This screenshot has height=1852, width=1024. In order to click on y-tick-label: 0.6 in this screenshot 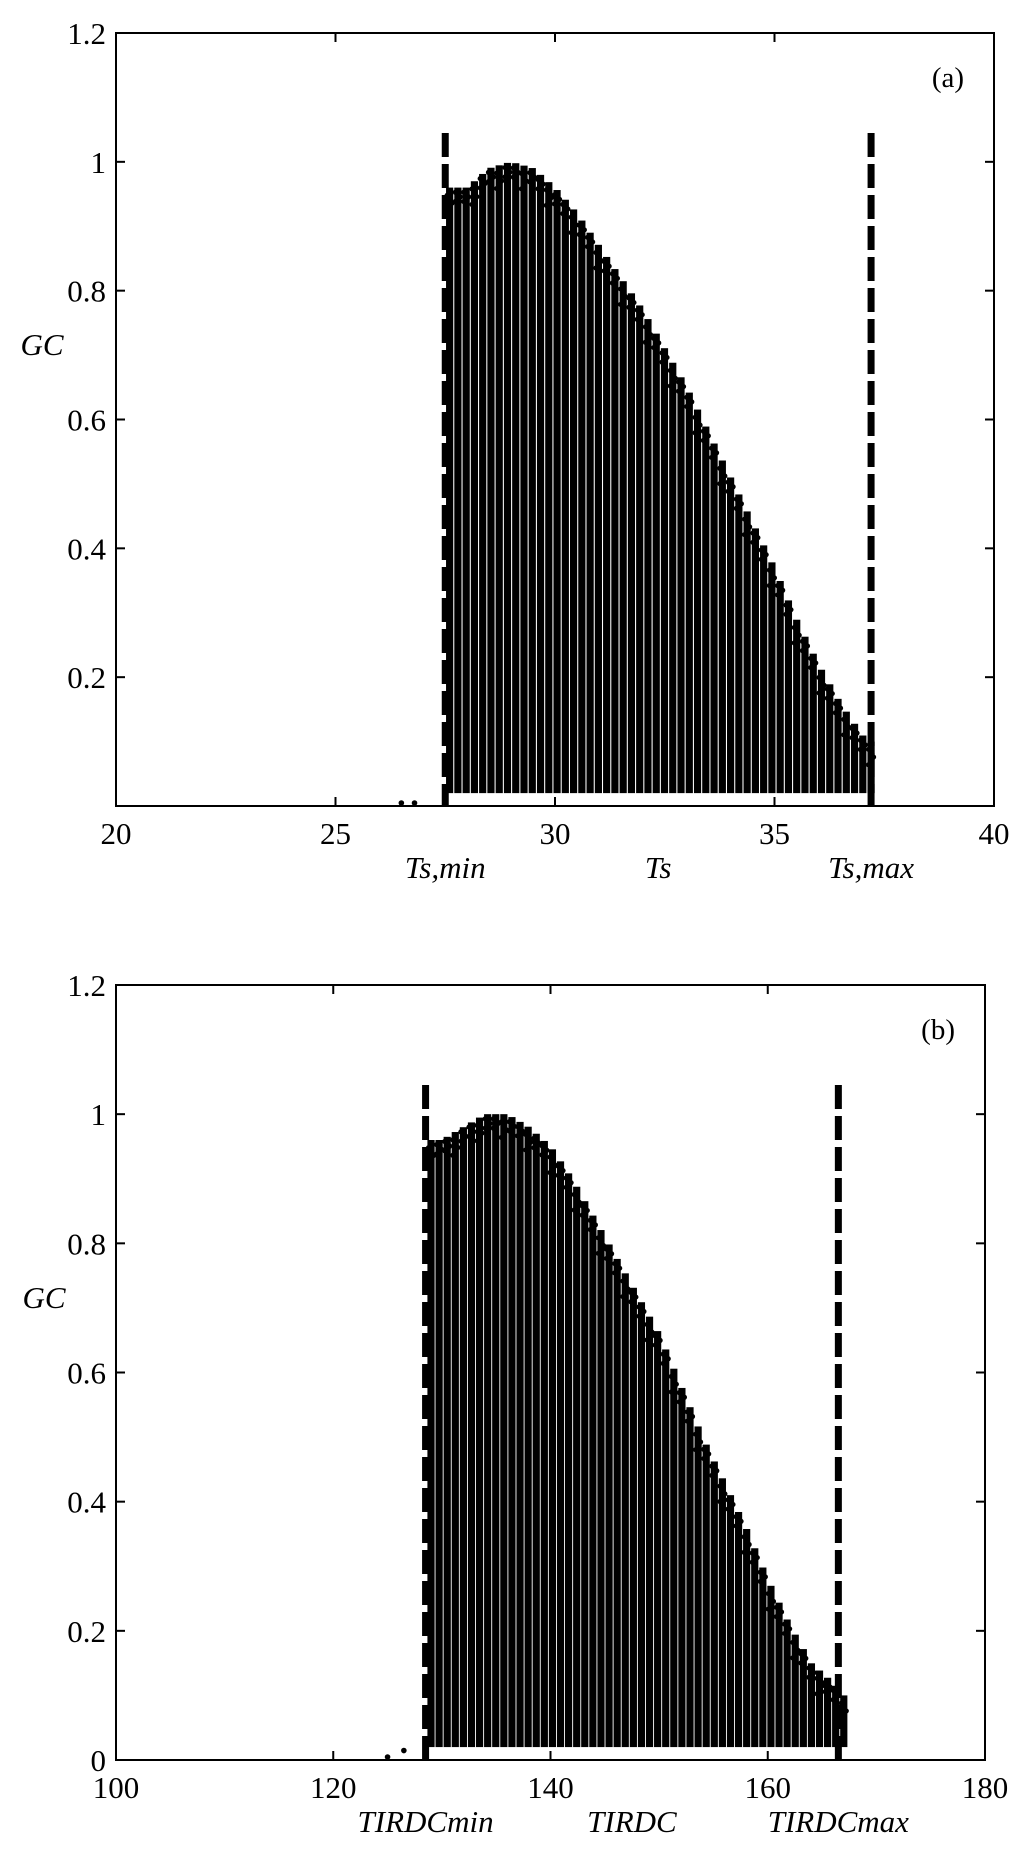, I will do `click(86, 420)`.